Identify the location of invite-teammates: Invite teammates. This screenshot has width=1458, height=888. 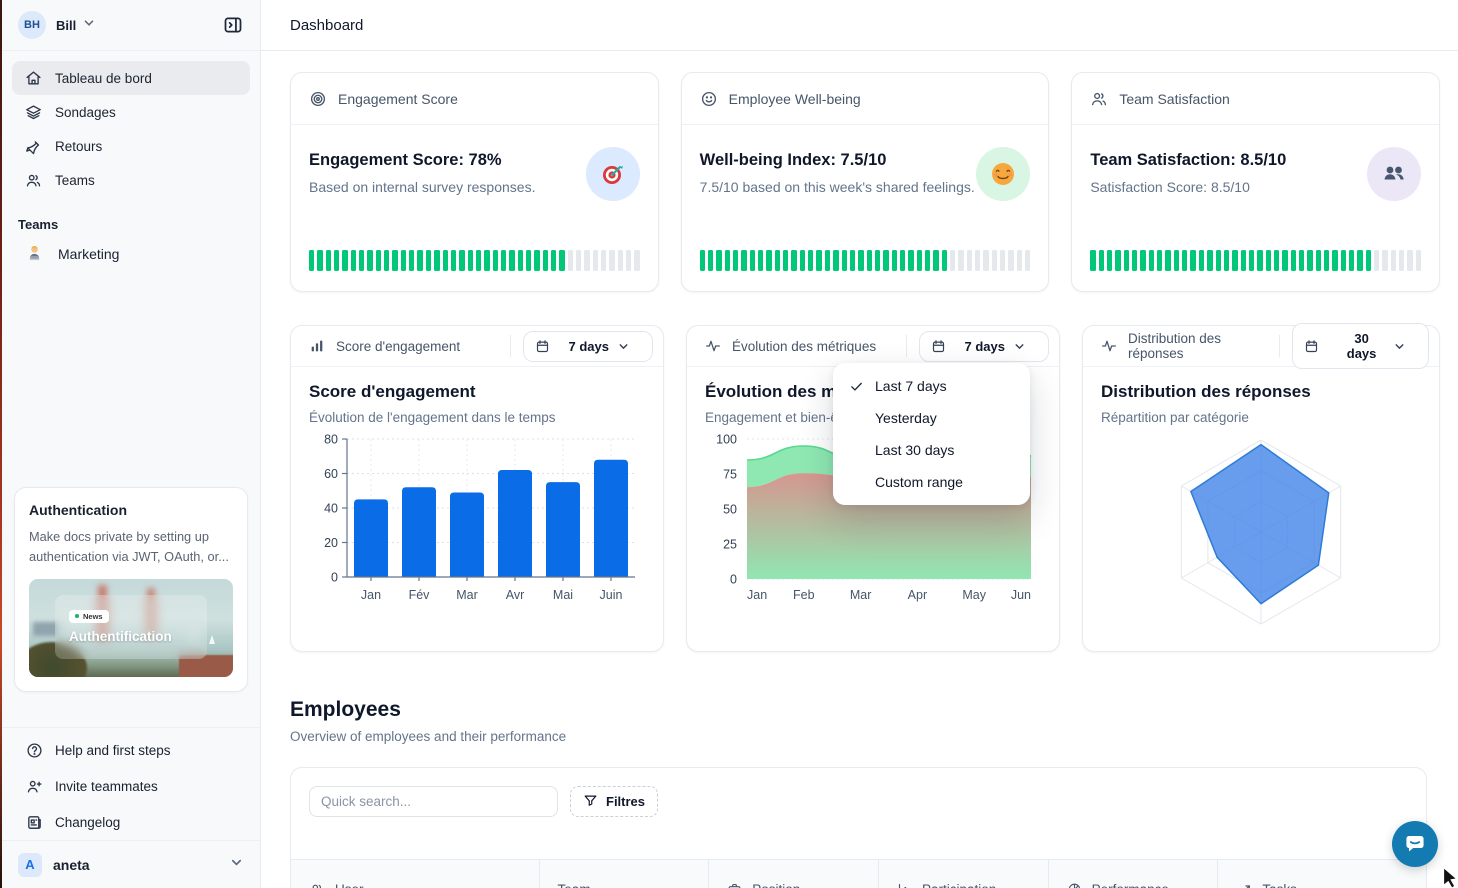
(131, 786).